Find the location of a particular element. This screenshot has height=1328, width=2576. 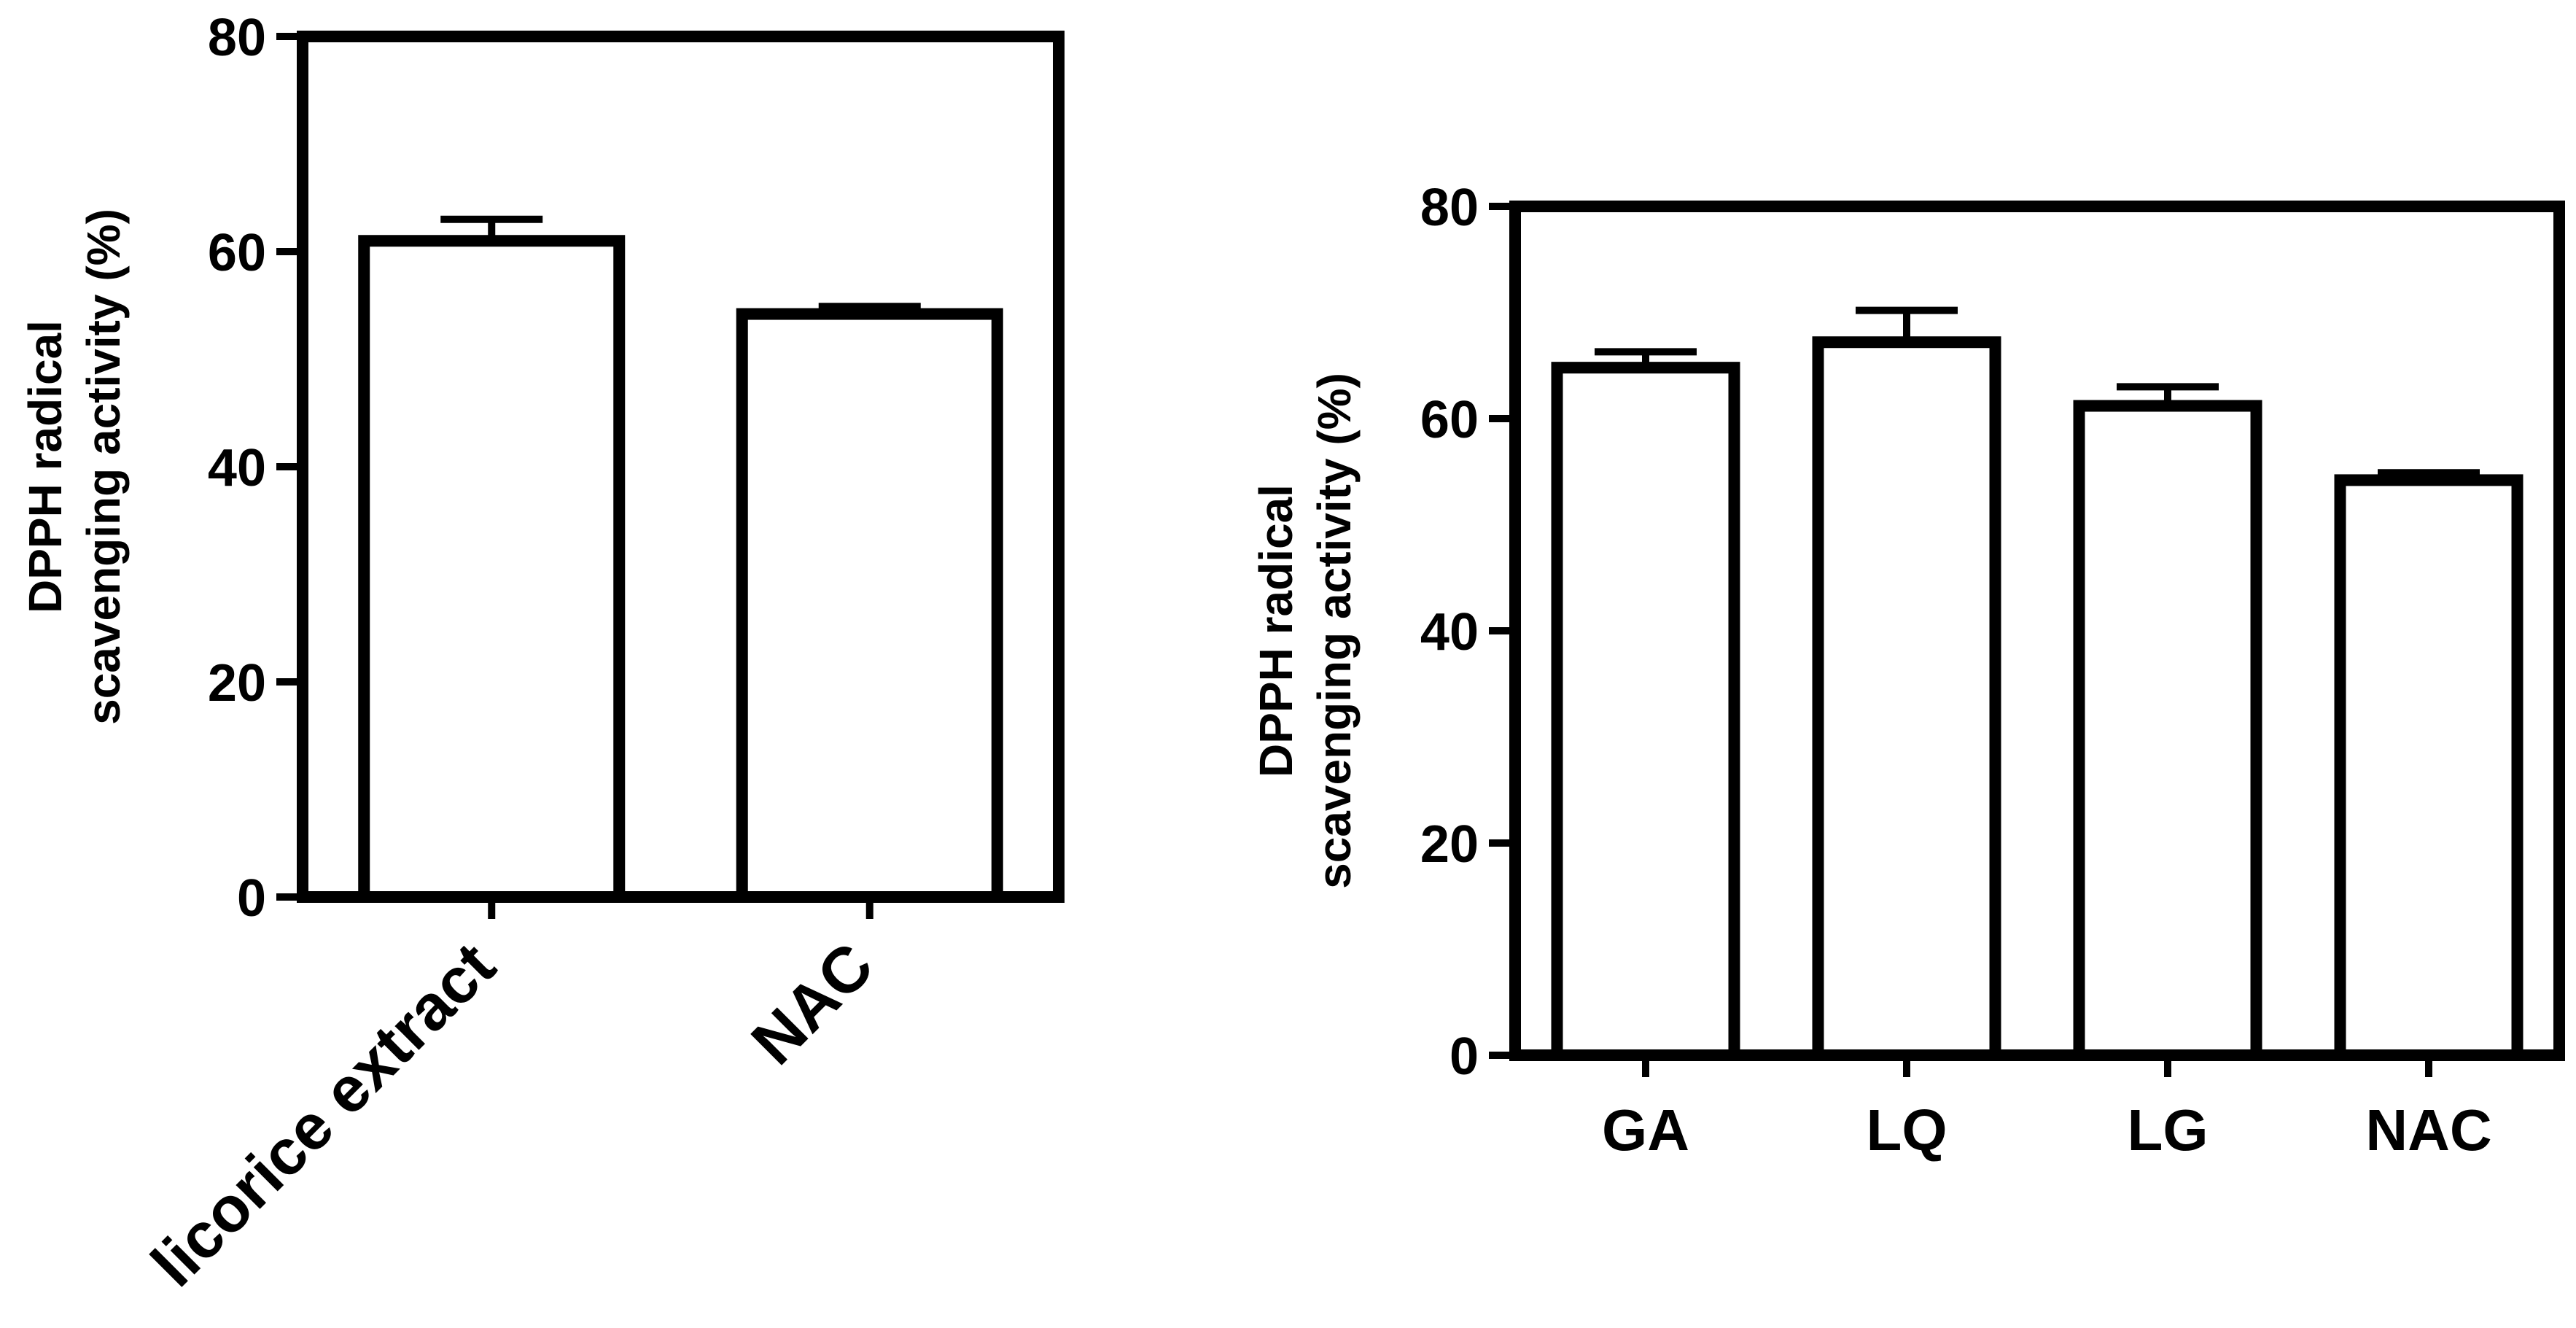

x-tick-label: licorice extract is located at coordinates (322, 1114).